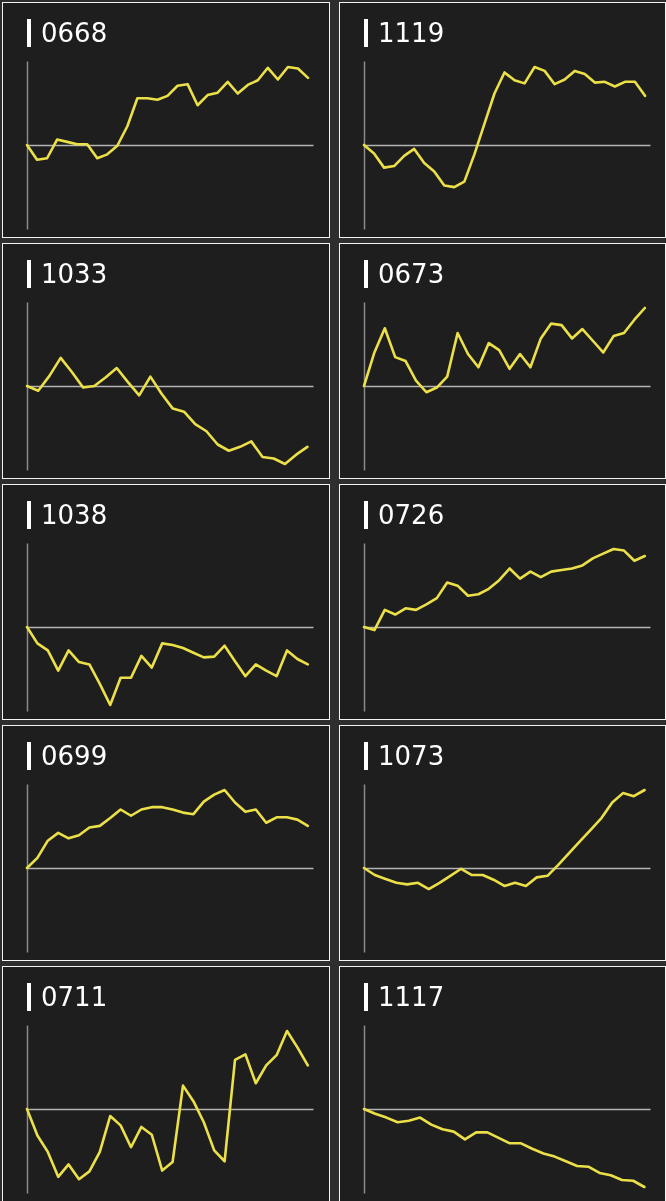  What do you see at coordinates (411, 997) in the screenshot?
I see `chart-title: 1117` at bounding box center [411, 997].